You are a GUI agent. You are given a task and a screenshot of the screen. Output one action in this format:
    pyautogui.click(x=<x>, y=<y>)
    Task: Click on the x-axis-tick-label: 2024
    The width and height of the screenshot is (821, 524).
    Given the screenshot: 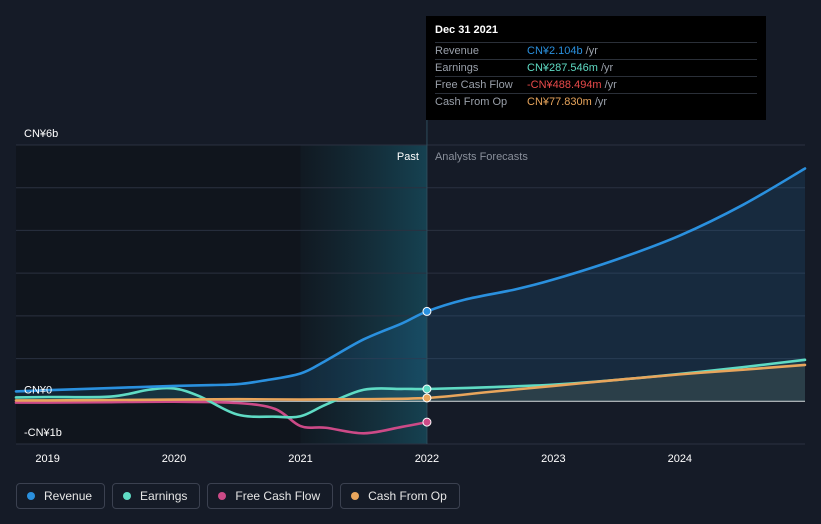 What is the action you would take?
    pyautogui.click(x=680, y=459)
    